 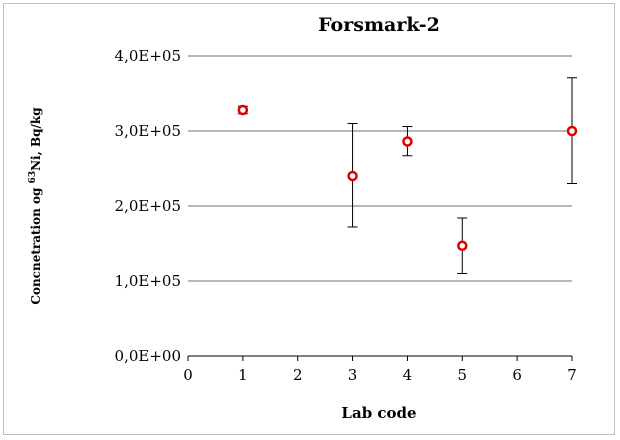 What do you see at coordinates (408, 375) in the screenshot?
I see `x-tick-label: 4` at bounding box center [408, 375].